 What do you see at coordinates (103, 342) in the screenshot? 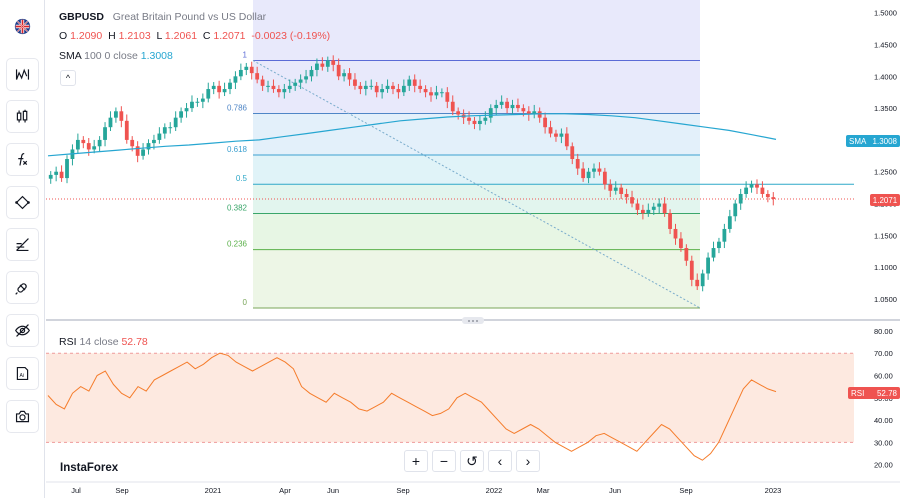
I see `rsi-legend: RSI 14 close 52.78` at bounding box center [103, 342].